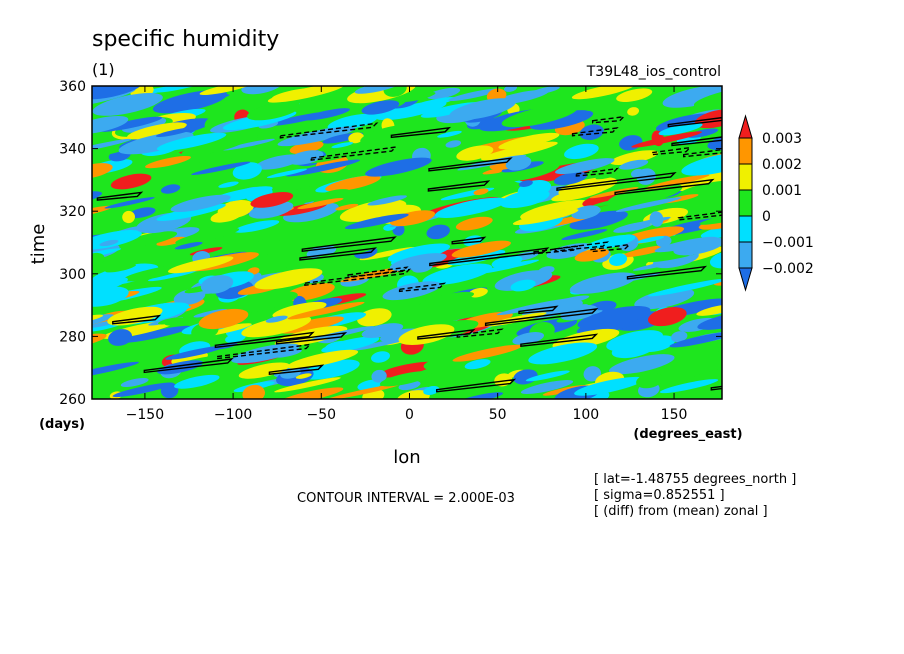 The image size is (904, 654). I want to click on x-tick-label: 50, so click(498, 415).